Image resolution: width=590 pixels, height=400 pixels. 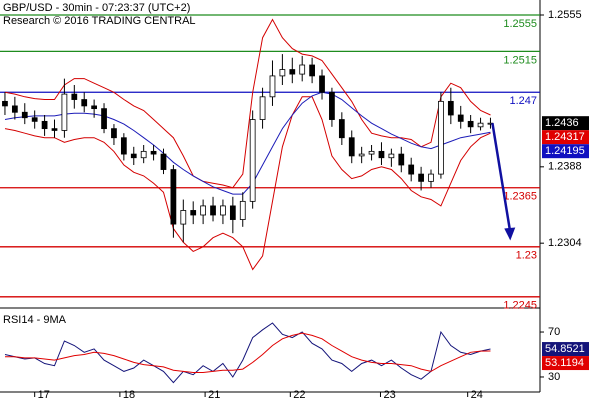 What do you see at coordinates (565, 243) in the screenshot?
I see `y-tick-label: 1.2304` at bounding box center [565, 243].